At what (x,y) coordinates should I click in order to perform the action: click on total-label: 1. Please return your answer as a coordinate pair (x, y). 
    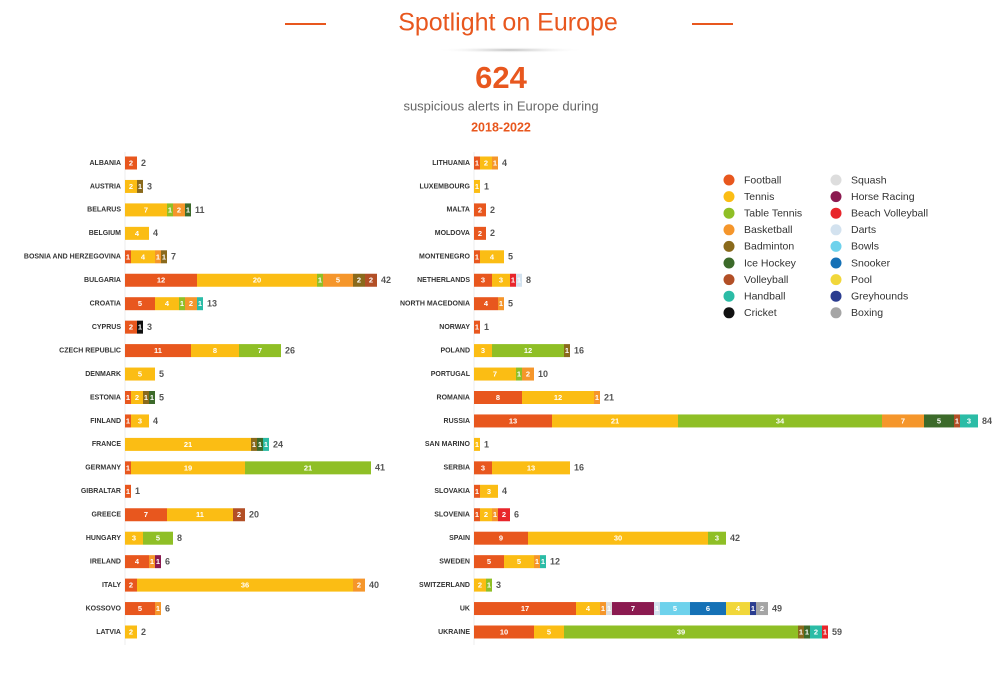
    Looking at the image, I should click on (486, 327).